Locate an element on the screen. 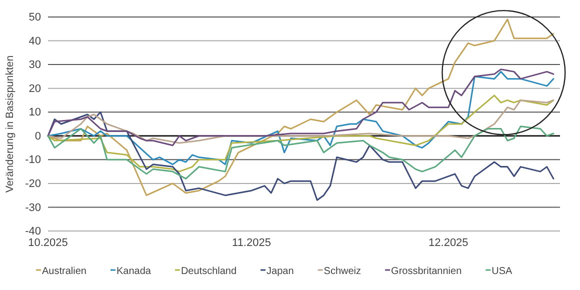 This screenshot has width=580, height=290. y-tick-label: 40 is located at coordinates (34, 41).